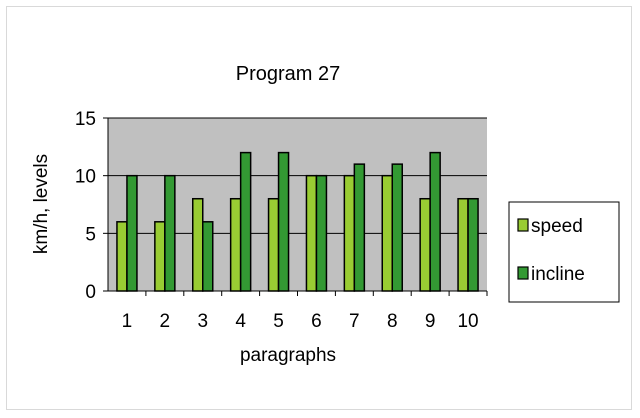 This screenshot has height=418, width=640. I want to click on x-tick-label: 3, so click(202, 321).